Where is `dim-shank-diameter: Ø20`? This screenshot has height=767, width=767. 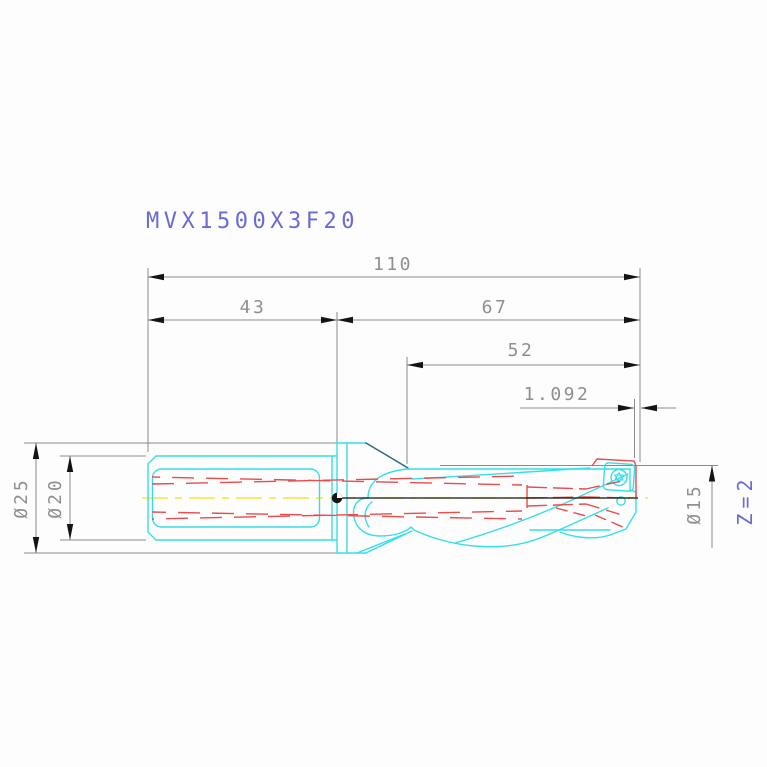 dim-shank-diameter: Ø20 is located at coordinates (59, 498).